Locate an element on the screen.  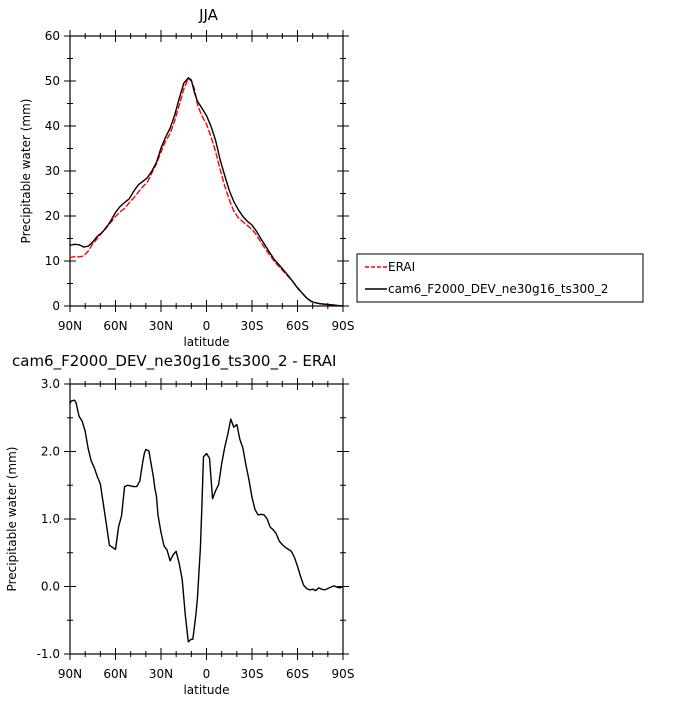
y-tick-label: 30 is located at coordinates (52, 171).